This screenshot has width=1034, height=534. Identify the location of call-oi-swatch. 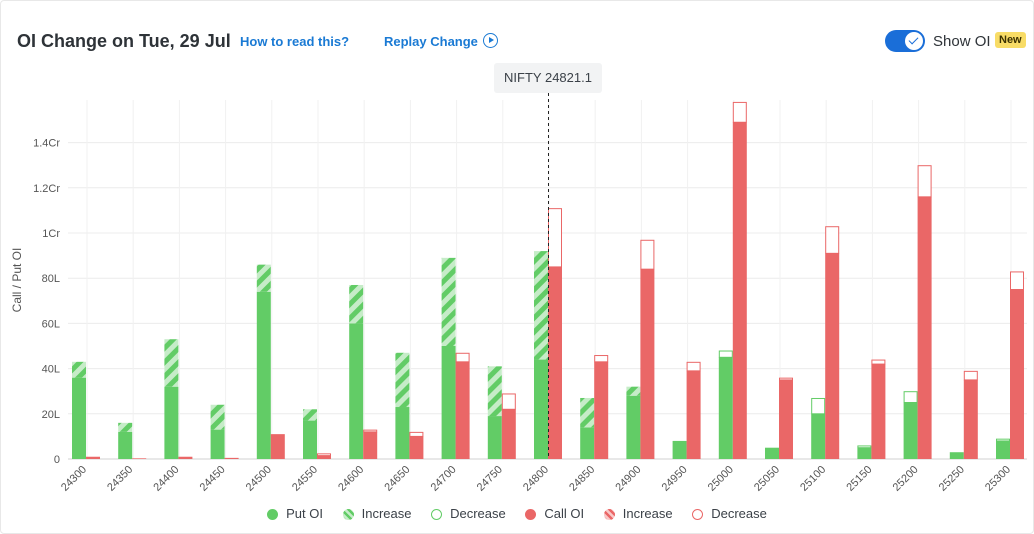
(531, 514).